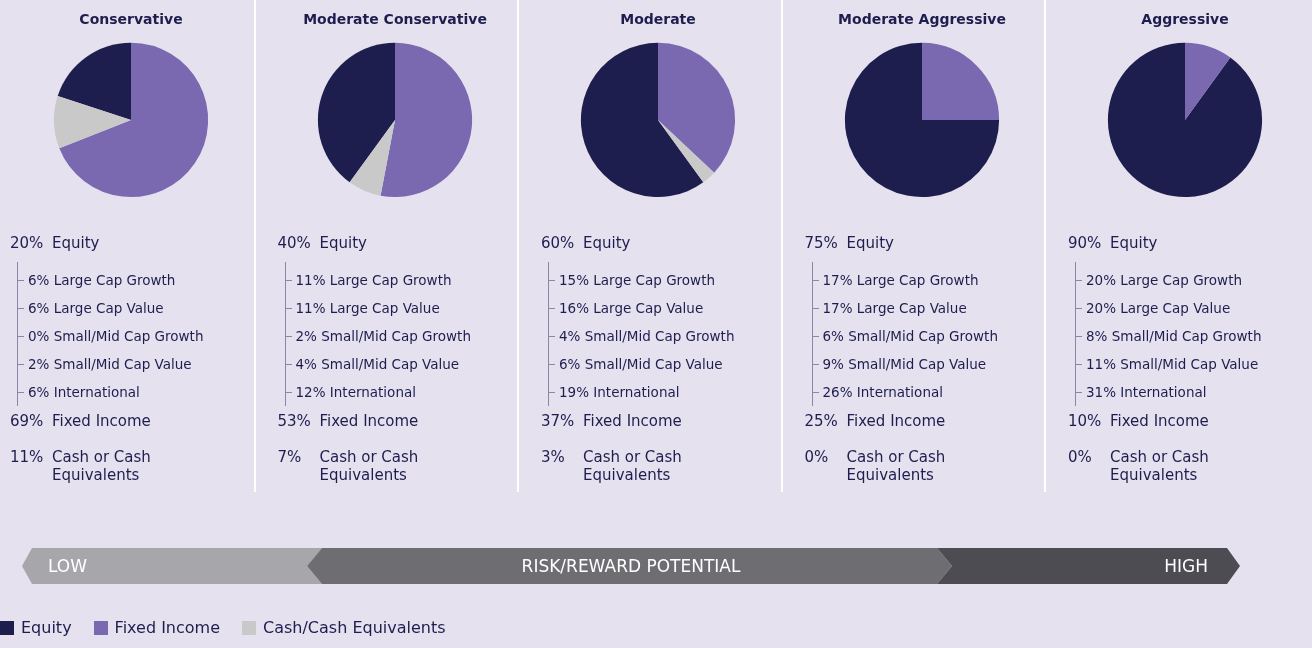 Image resolution: width=1312 pixels, height=648 pixels. Describe the element at coordinates (933, 364) in the screenshot. I see `text: 9% Small/Mid Cap Value` at that location.